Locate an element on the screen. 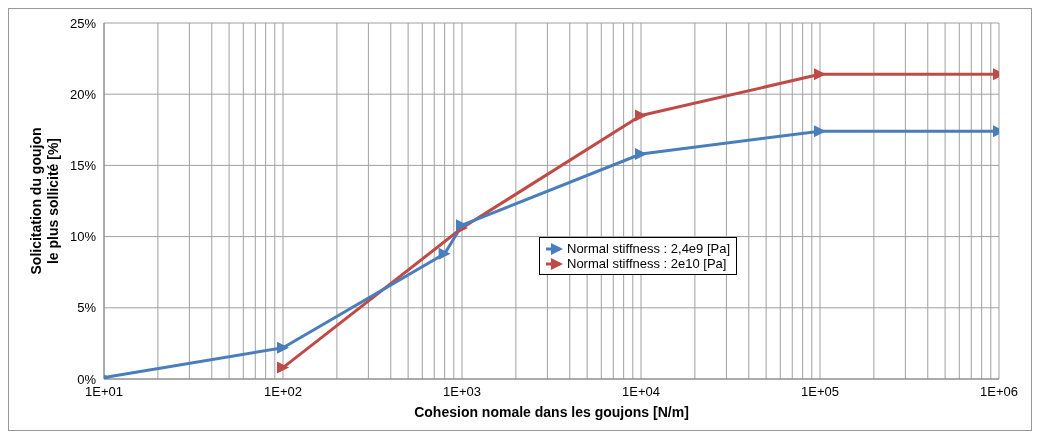  x-tick-label: 1E+01 is located at coordinates (104, 392).